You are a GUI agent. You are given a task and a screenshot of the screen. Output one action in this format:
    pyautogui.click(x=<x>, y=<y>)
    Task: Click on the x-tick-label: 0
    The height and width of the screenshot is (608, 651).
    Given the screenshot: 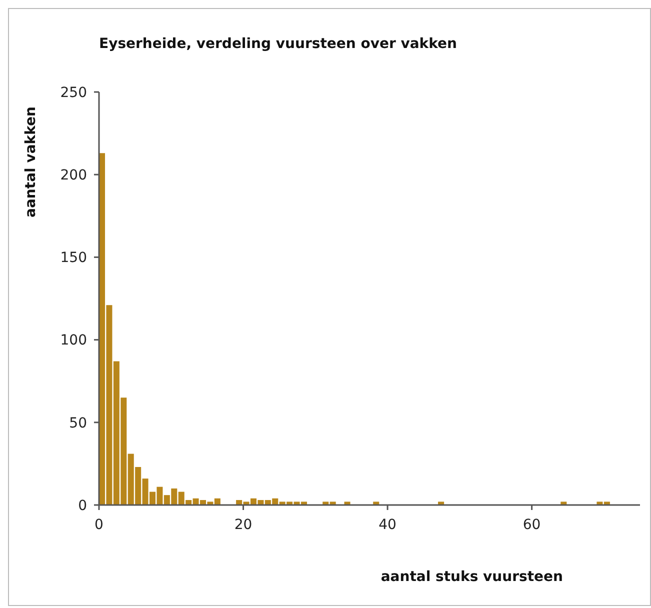 What is the action you would take?
    pyautogui.click(x=99, y=525)
    